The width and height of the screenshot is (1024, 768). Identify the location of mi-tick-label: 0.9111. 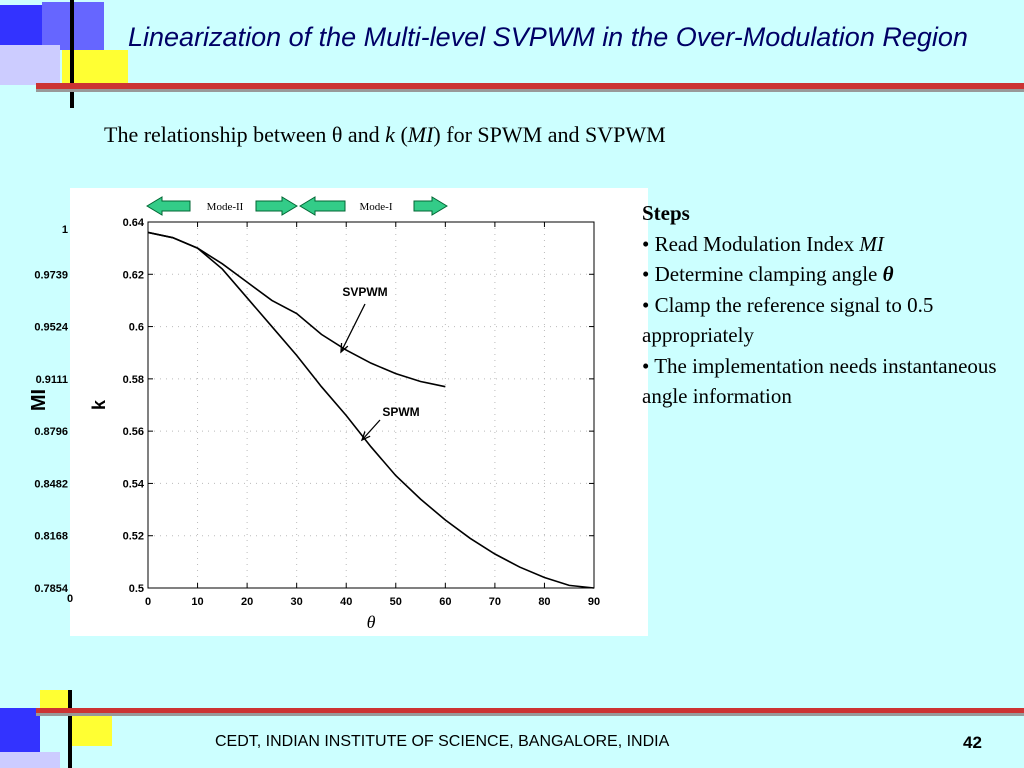
(52, 380).